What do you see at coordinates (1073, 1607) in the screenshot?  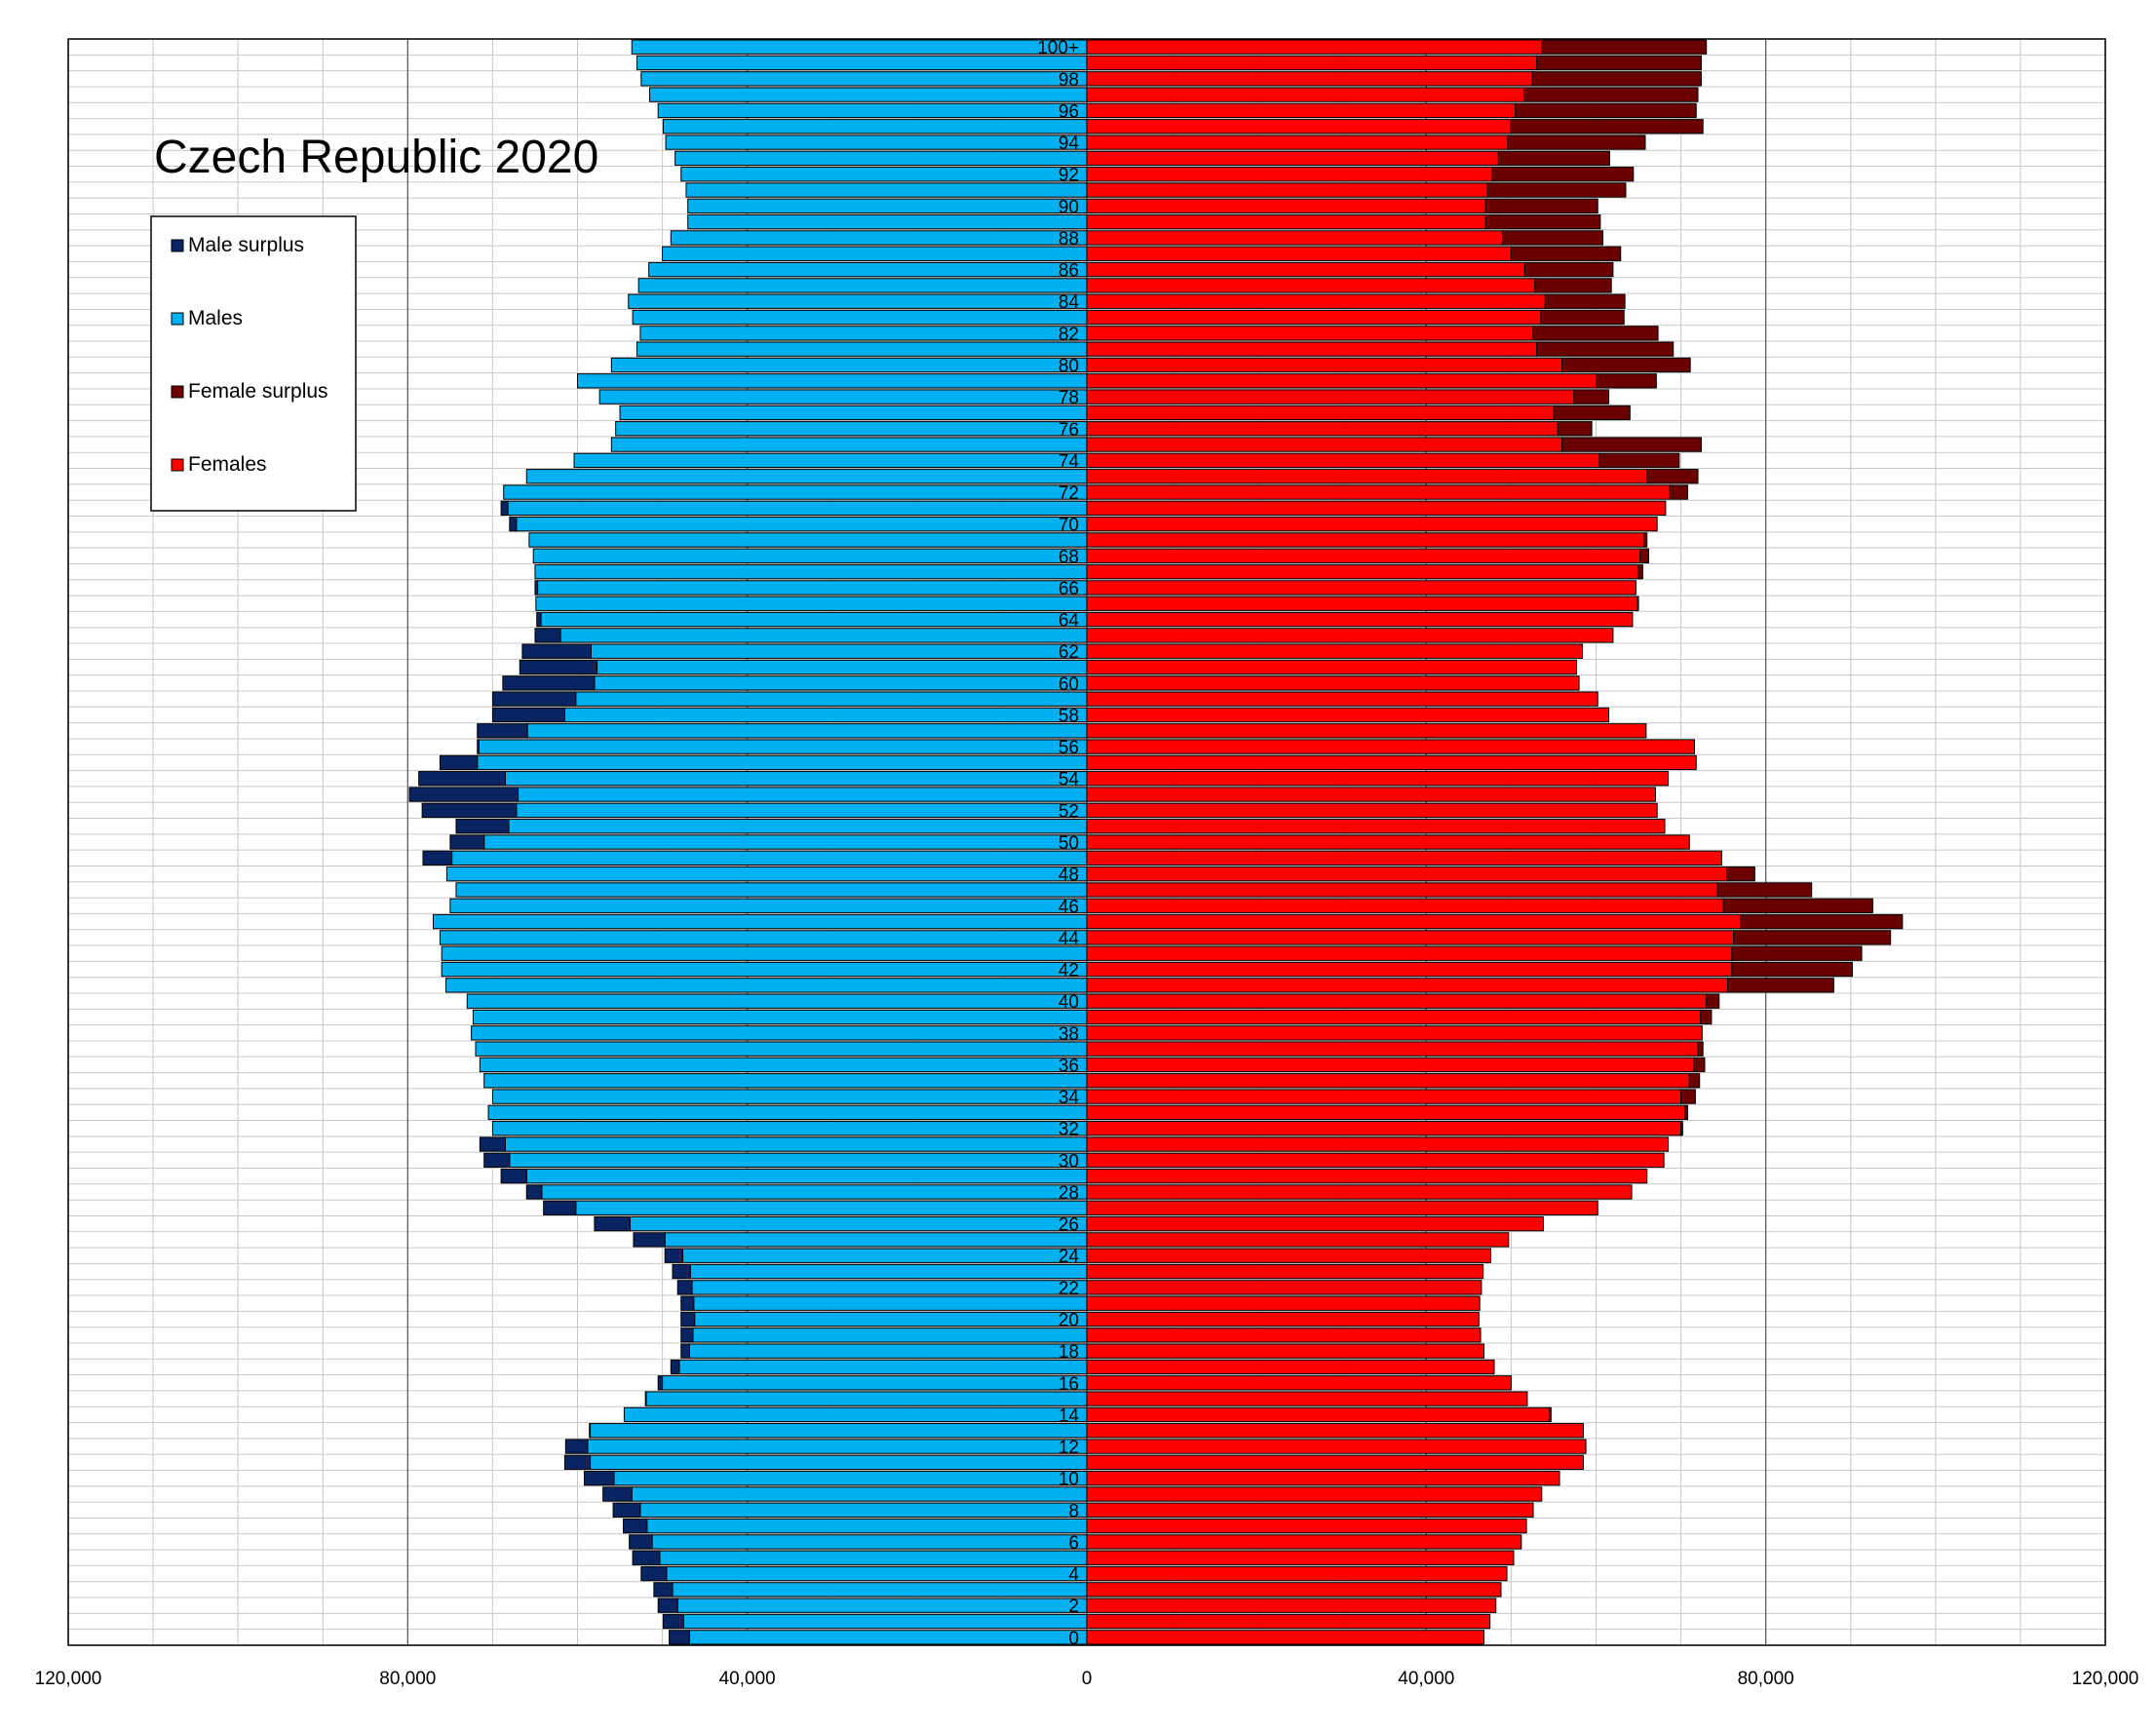 I see `age-label: 2` at bounding box center [1073, 1607].